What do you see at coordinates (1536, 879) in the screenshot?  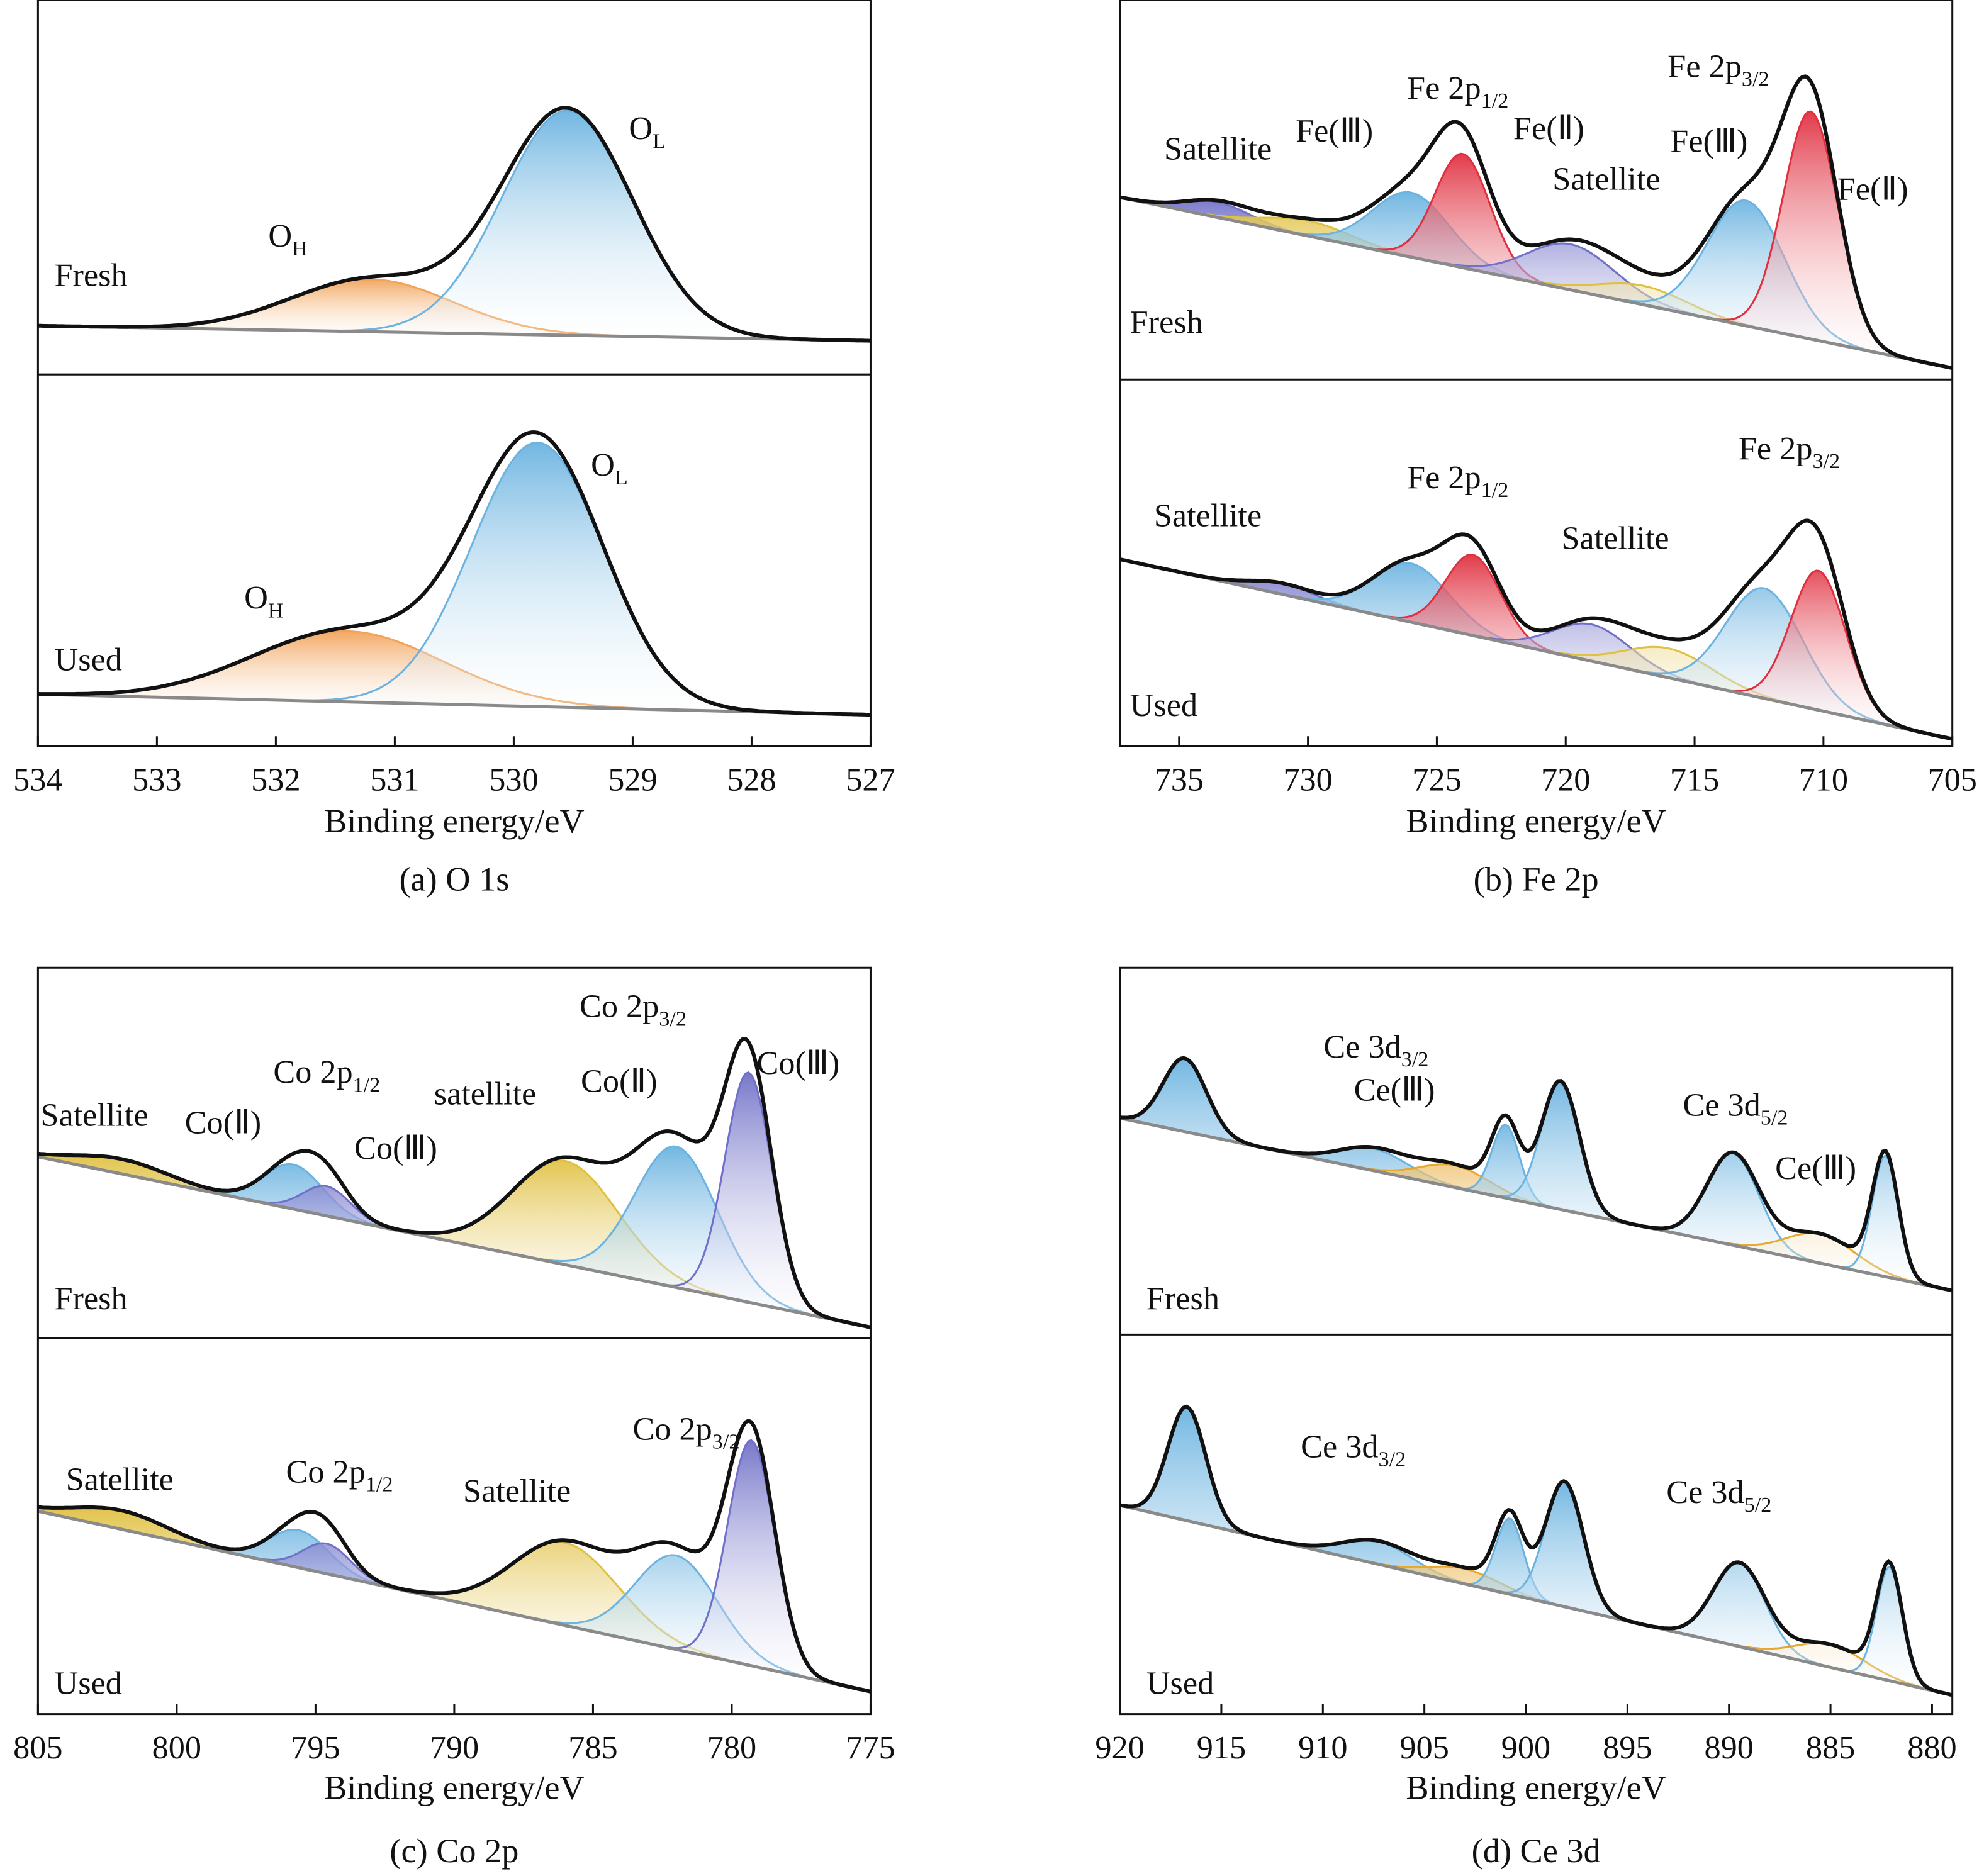 I see `caption-b: (b) Fe 2p` at bounding box center [1536, 879].